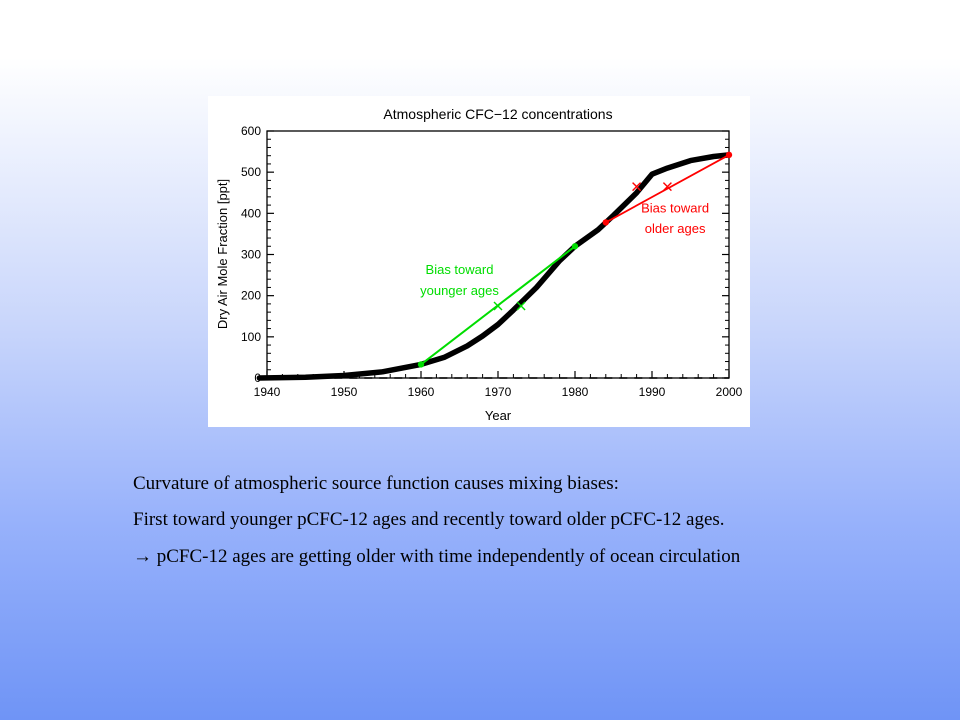 The height and width of the screenshot is (720, 960). I want to click on x-tick-label: 1980, so click(575, 392).